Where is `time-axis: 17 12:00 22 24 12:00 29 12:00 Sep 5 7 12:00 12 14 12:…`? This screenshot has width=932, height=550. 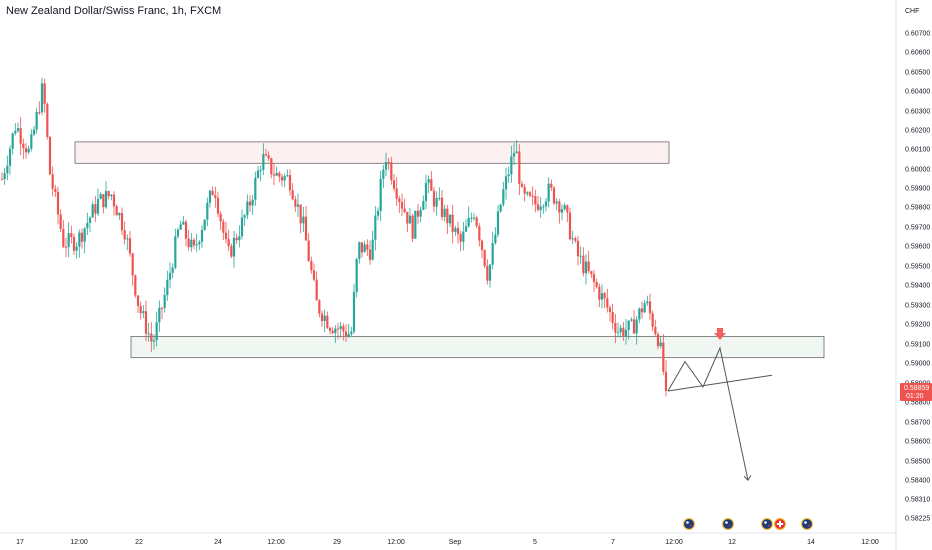
time-axis: 17 12:00 22 24 12:00 29 12:00 Sep 5 7 12:00 12 14 12:… is located at coordinates (447, 542).